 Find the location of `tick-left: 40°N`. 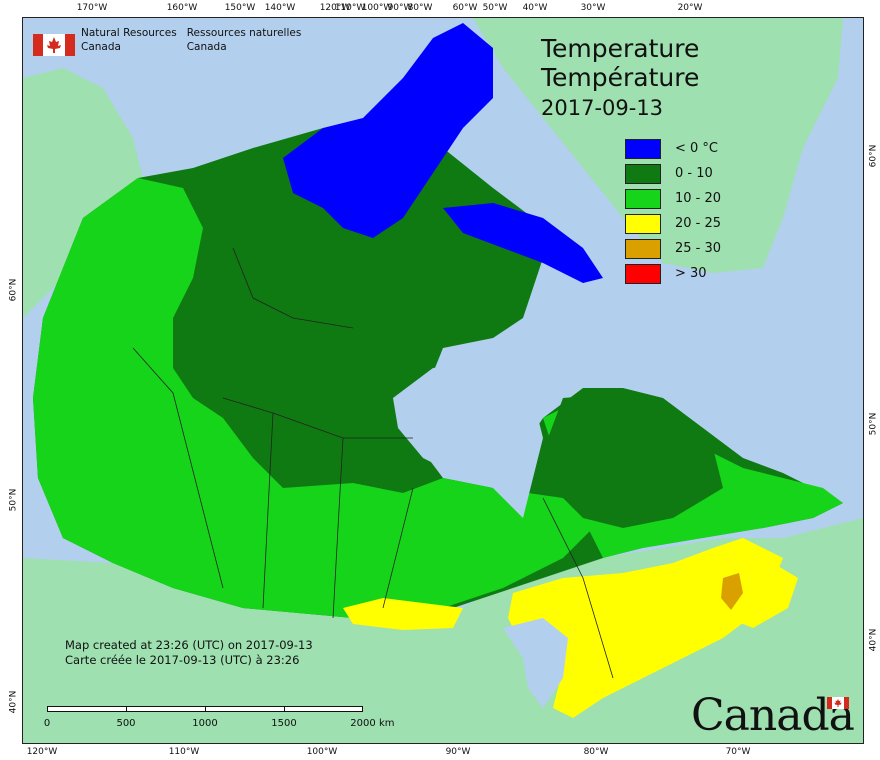

tick-left: 40°N is located at coordinates (13, 702).